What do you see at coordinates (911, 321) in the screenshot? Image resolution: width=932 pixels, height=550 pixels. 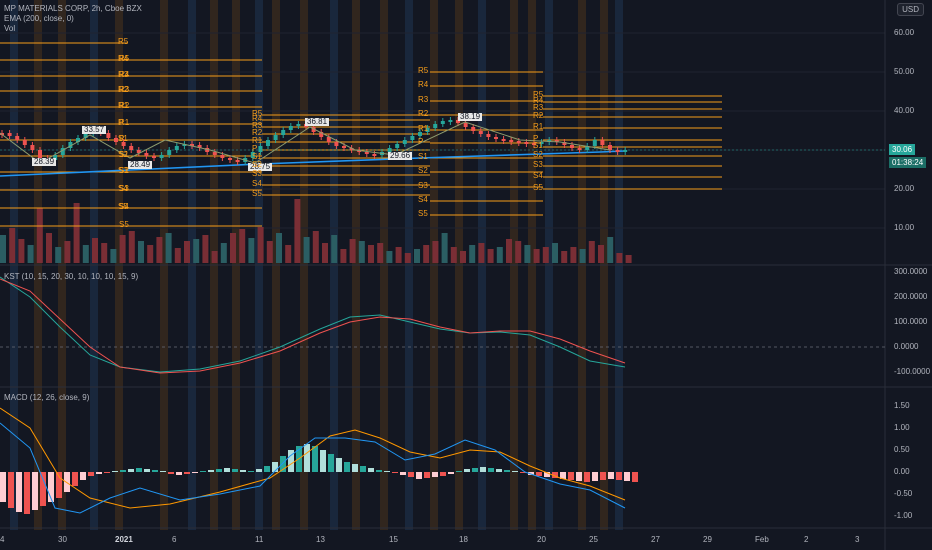 I see `axis-tick: 100.0000` at bounding box center [911, 321].